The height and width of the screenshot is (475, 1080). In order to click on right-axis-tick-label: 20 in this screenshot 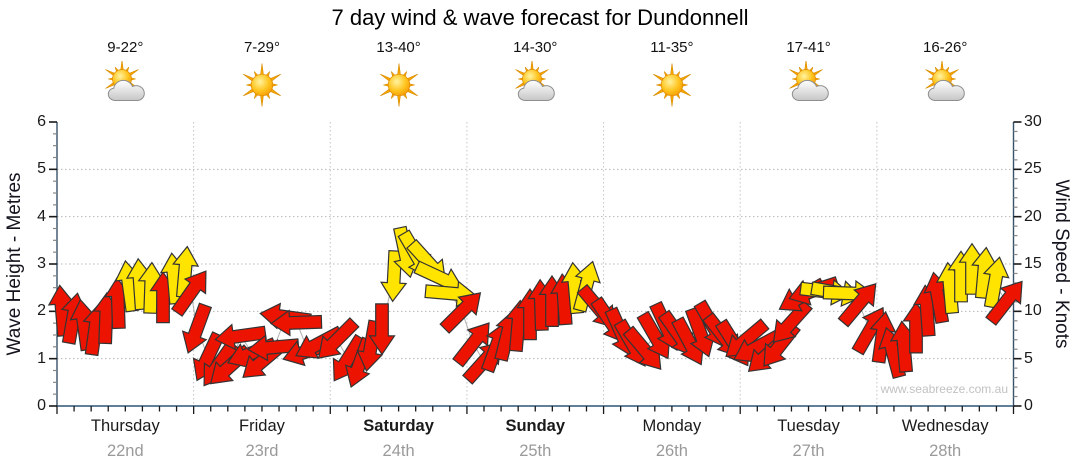, I will do `click(1033, 216)`.